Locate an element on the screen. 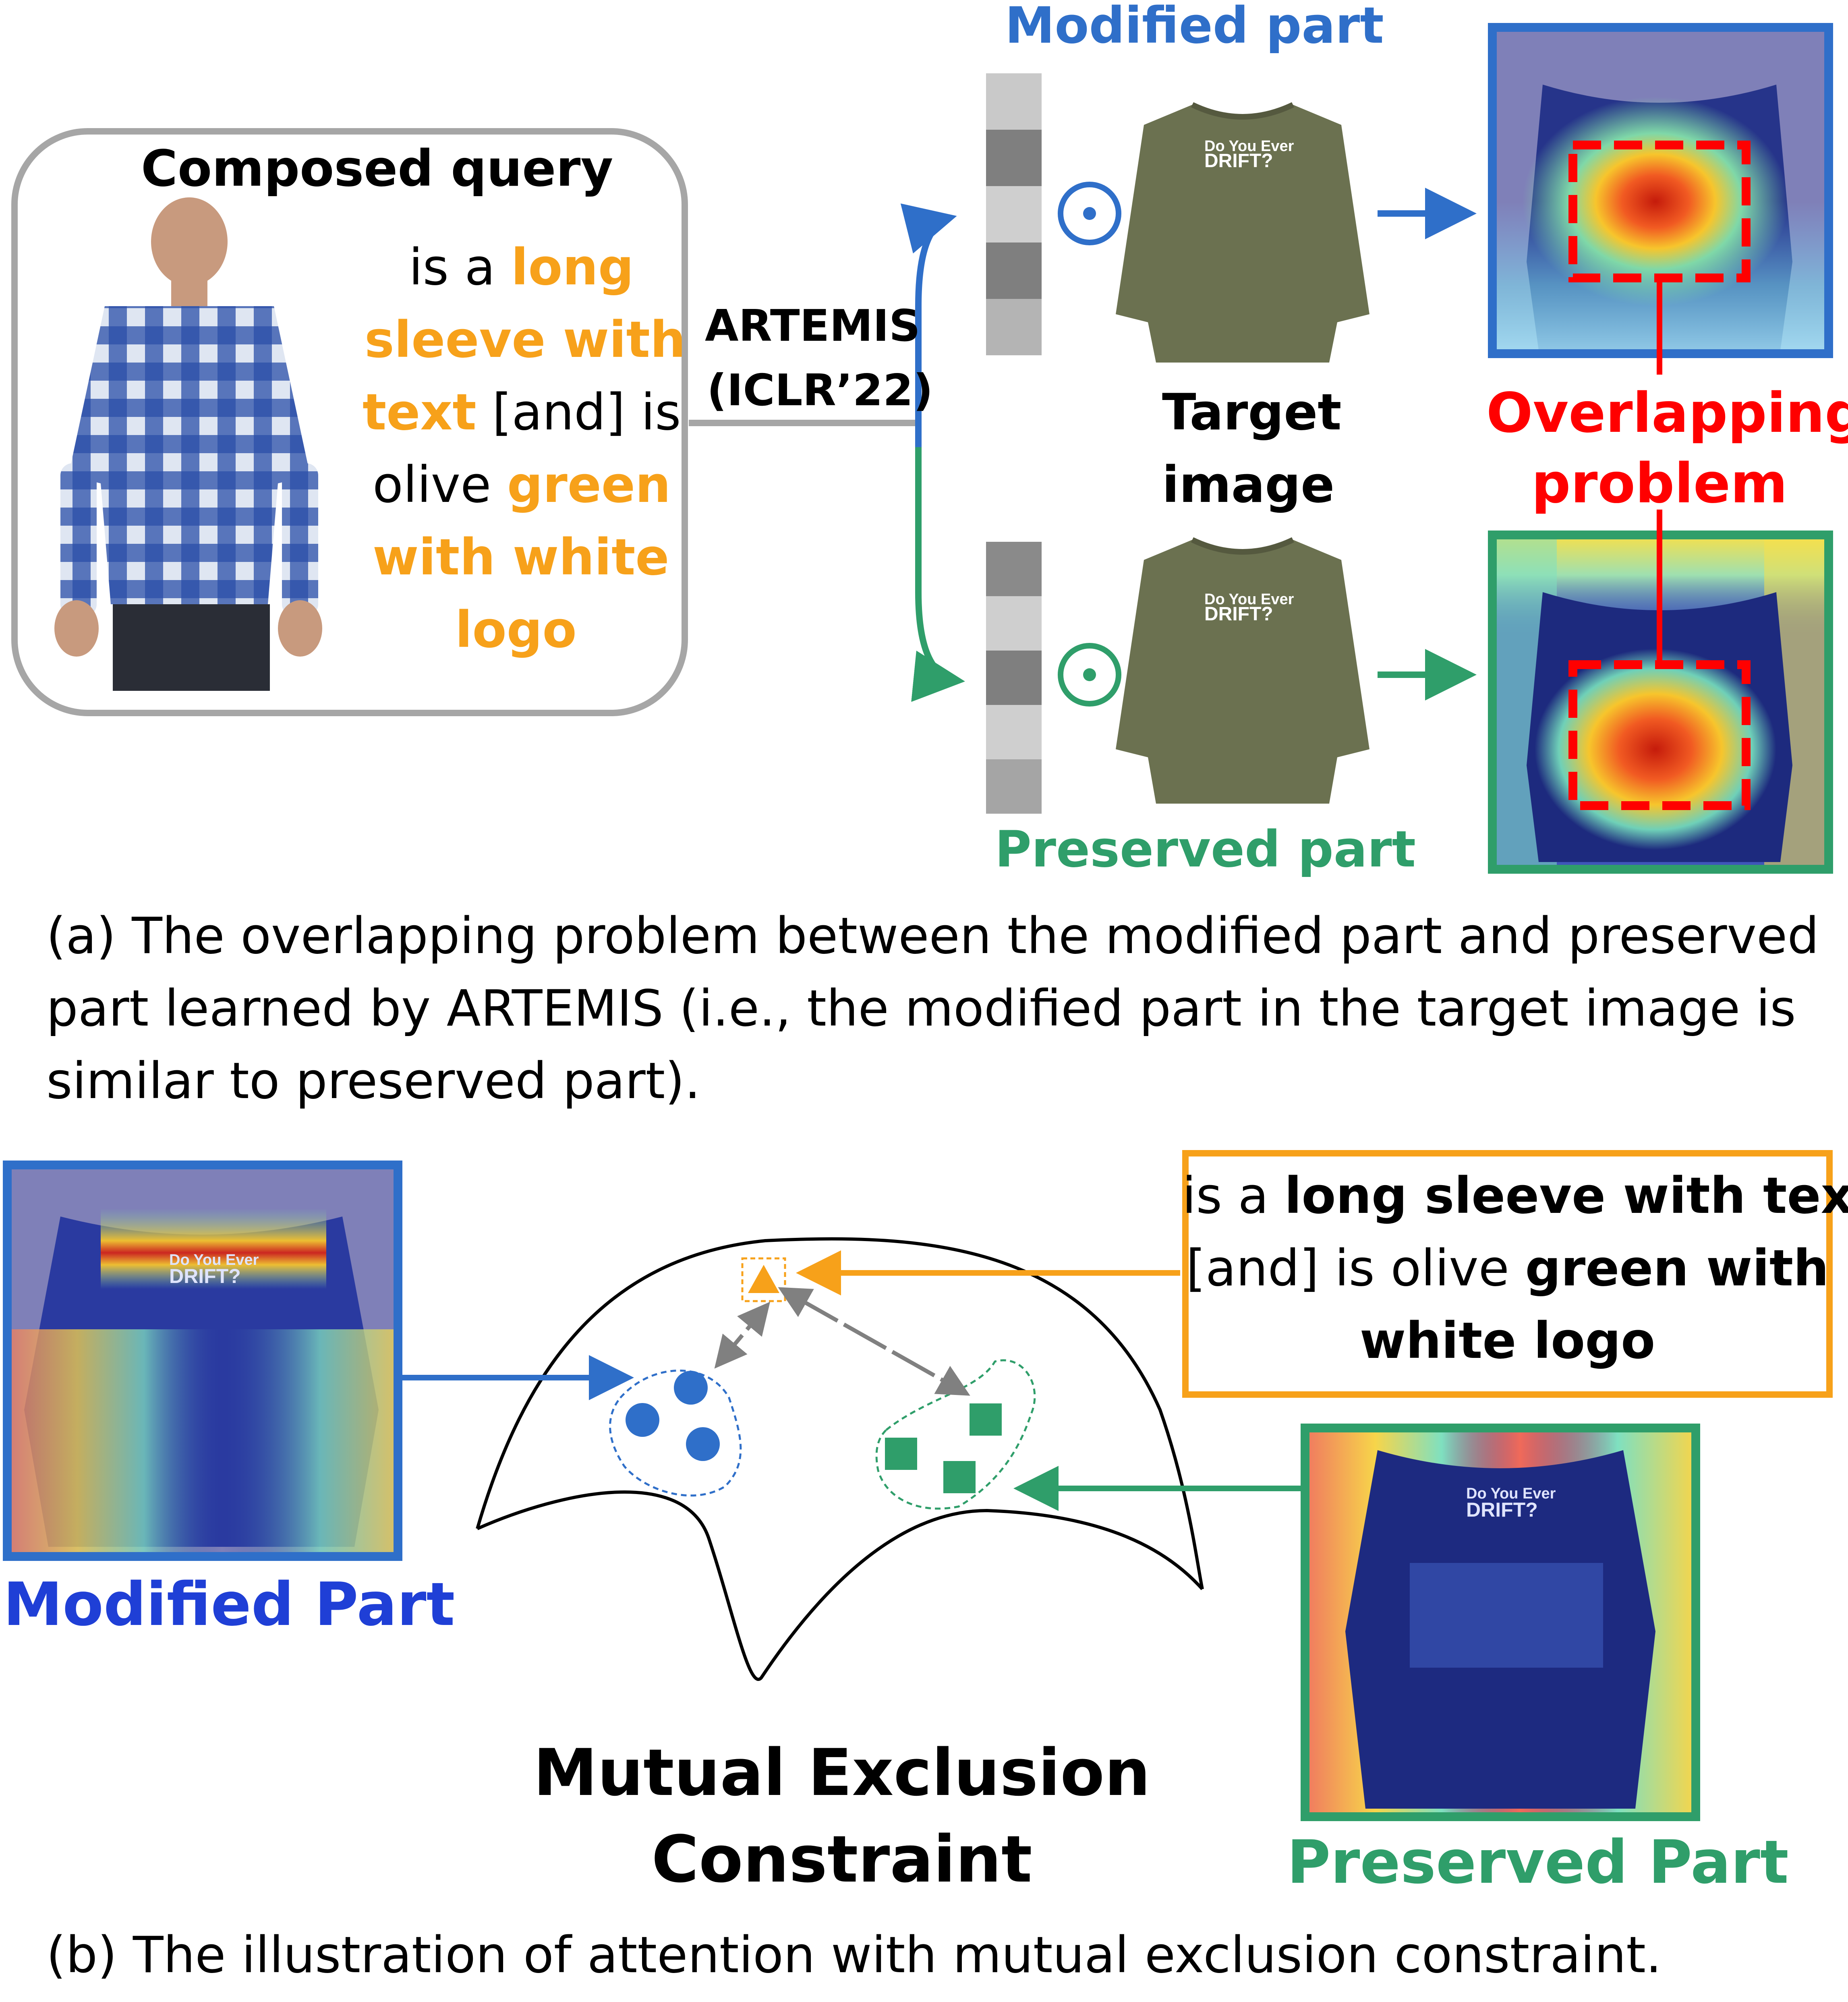 This screenshot has height=2002, width=1848. target-shirt-top: Do You Ever DRIFT? is located at coordinates (1242, 232).